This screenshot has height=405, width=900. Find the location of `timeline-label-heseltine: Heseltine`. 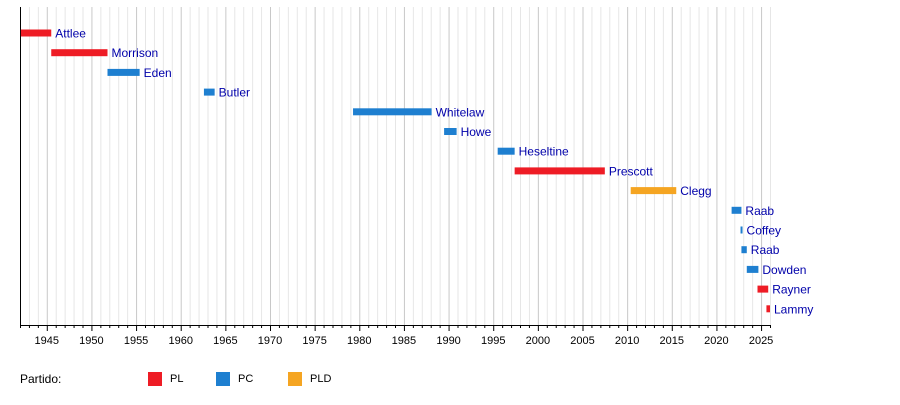

timeline-label-heseltine: Heseltine is located at coordinates (544, 152).